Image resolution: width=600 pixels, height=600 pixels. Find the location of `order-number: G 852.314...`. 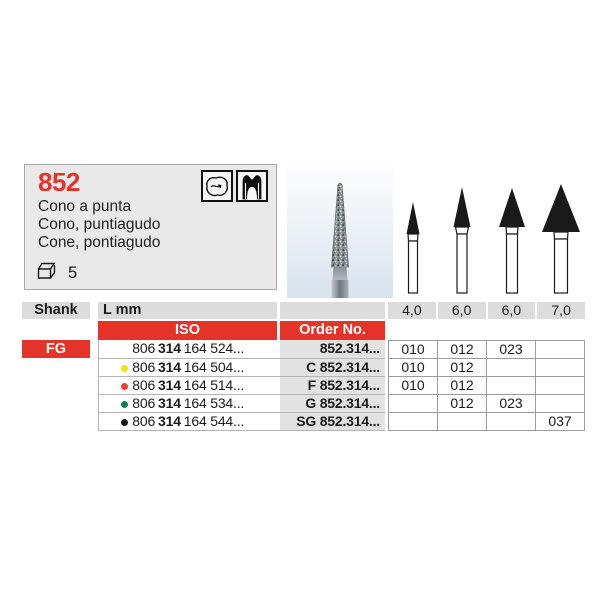

order-number: G 852.314... is located at coordinates (332, 403).